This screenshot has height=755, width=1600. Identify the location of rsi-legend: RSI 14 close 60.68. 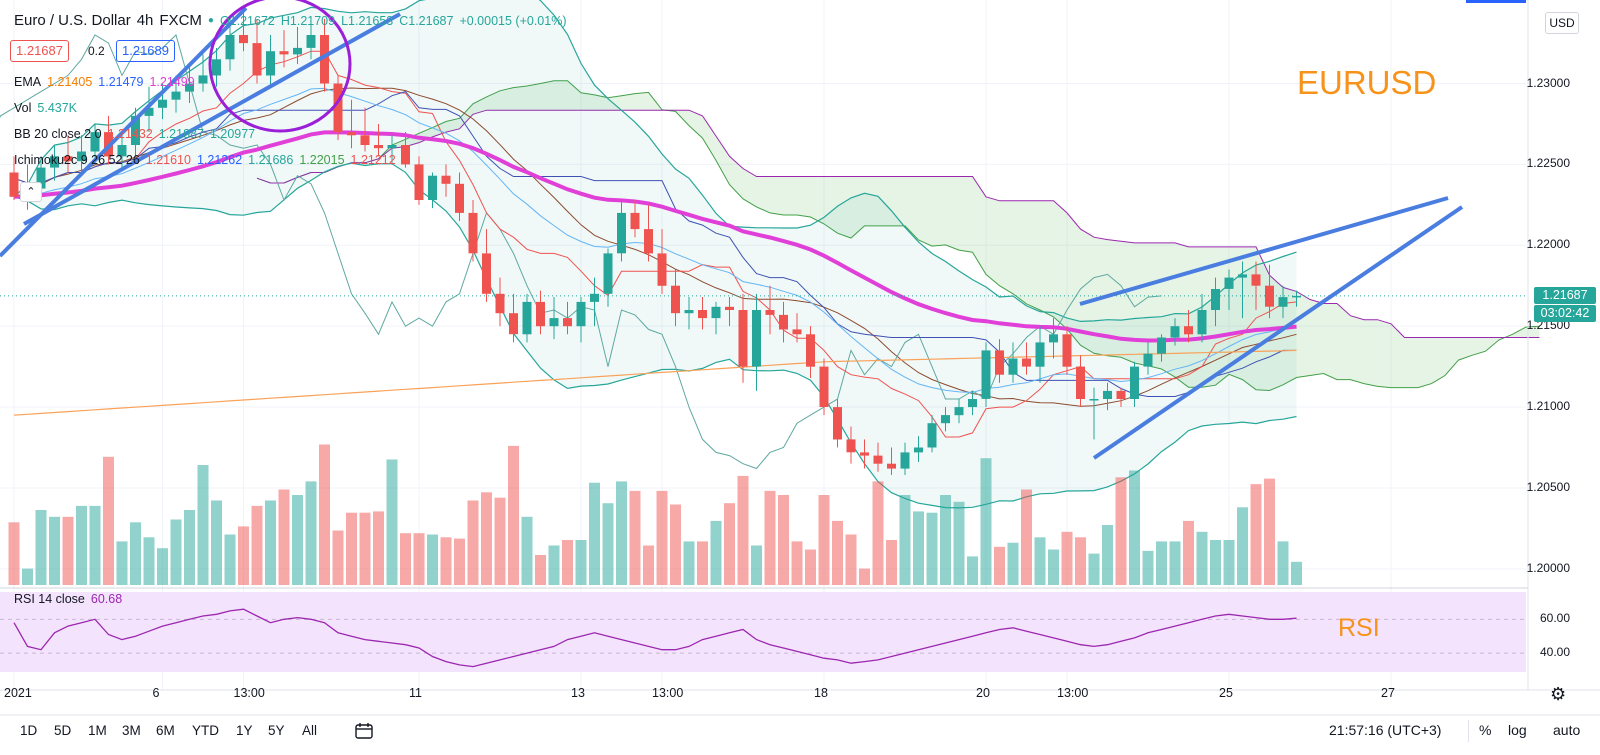
(68, 599).